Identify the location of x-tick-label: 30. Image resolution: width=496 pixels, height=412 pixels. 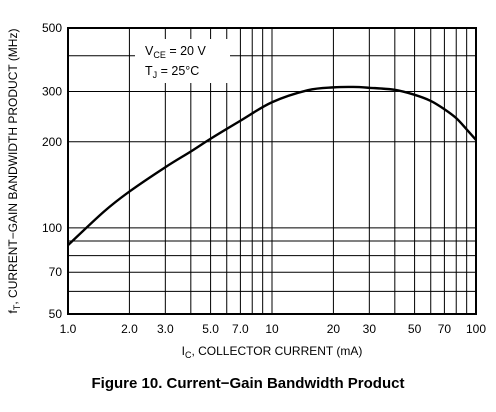
(370, 329).